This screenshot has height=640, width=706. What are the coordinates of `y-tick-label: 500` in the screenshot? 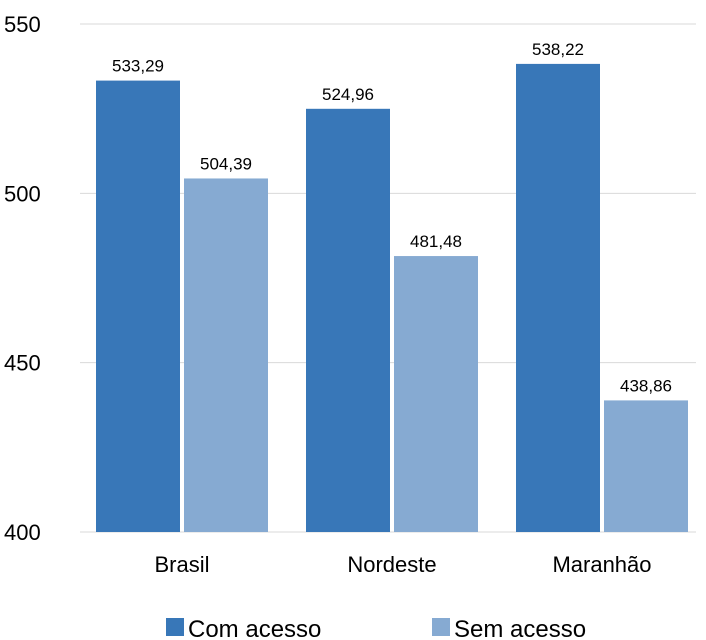 It's located at (22, 193).